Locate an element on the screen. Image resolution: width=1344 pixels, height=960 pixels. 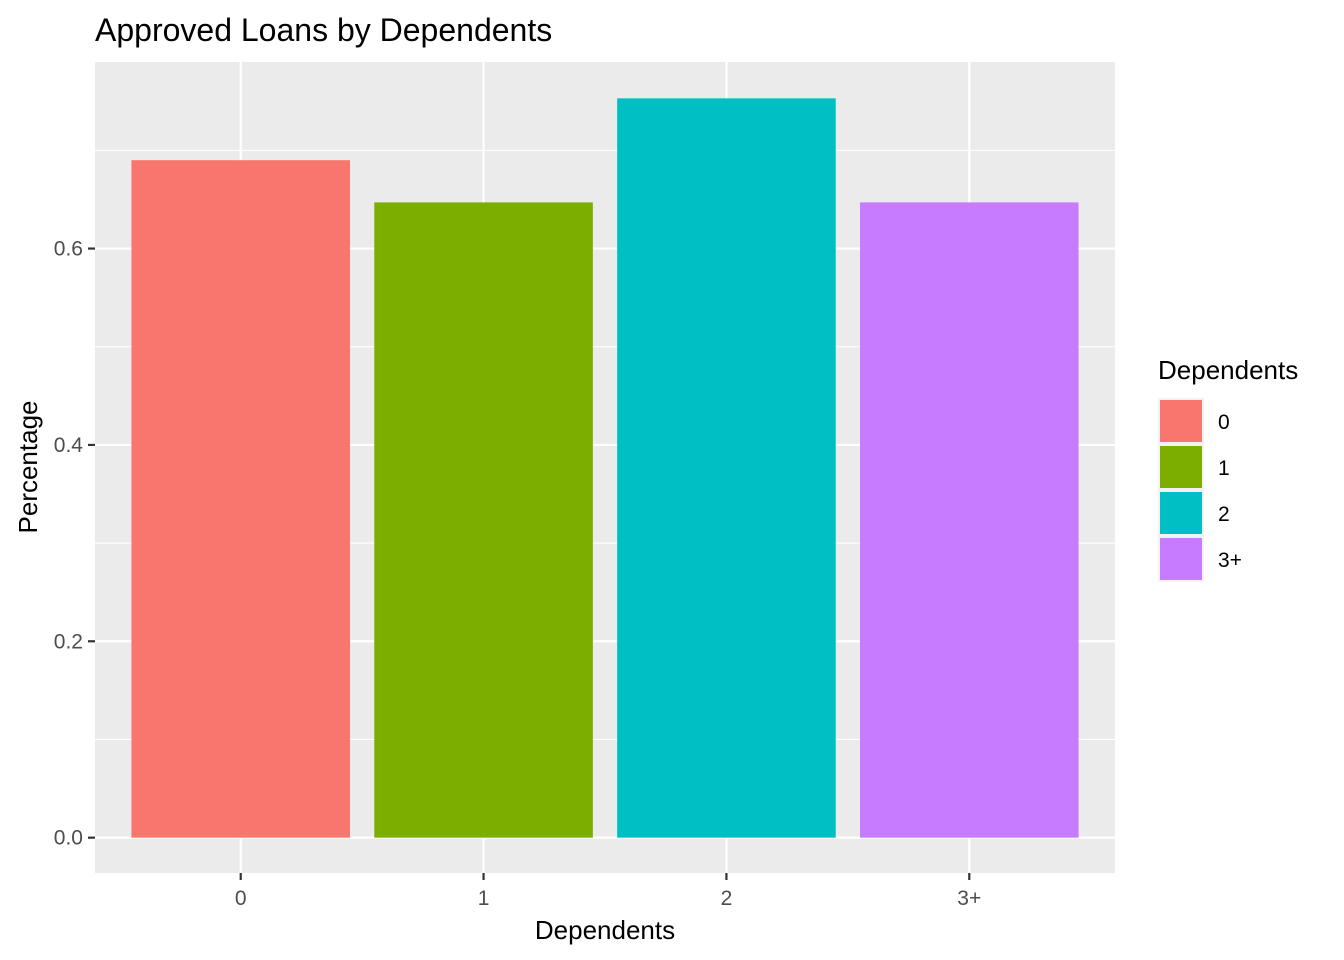
legend-label: 0 is located at coordinates (1224, 422).